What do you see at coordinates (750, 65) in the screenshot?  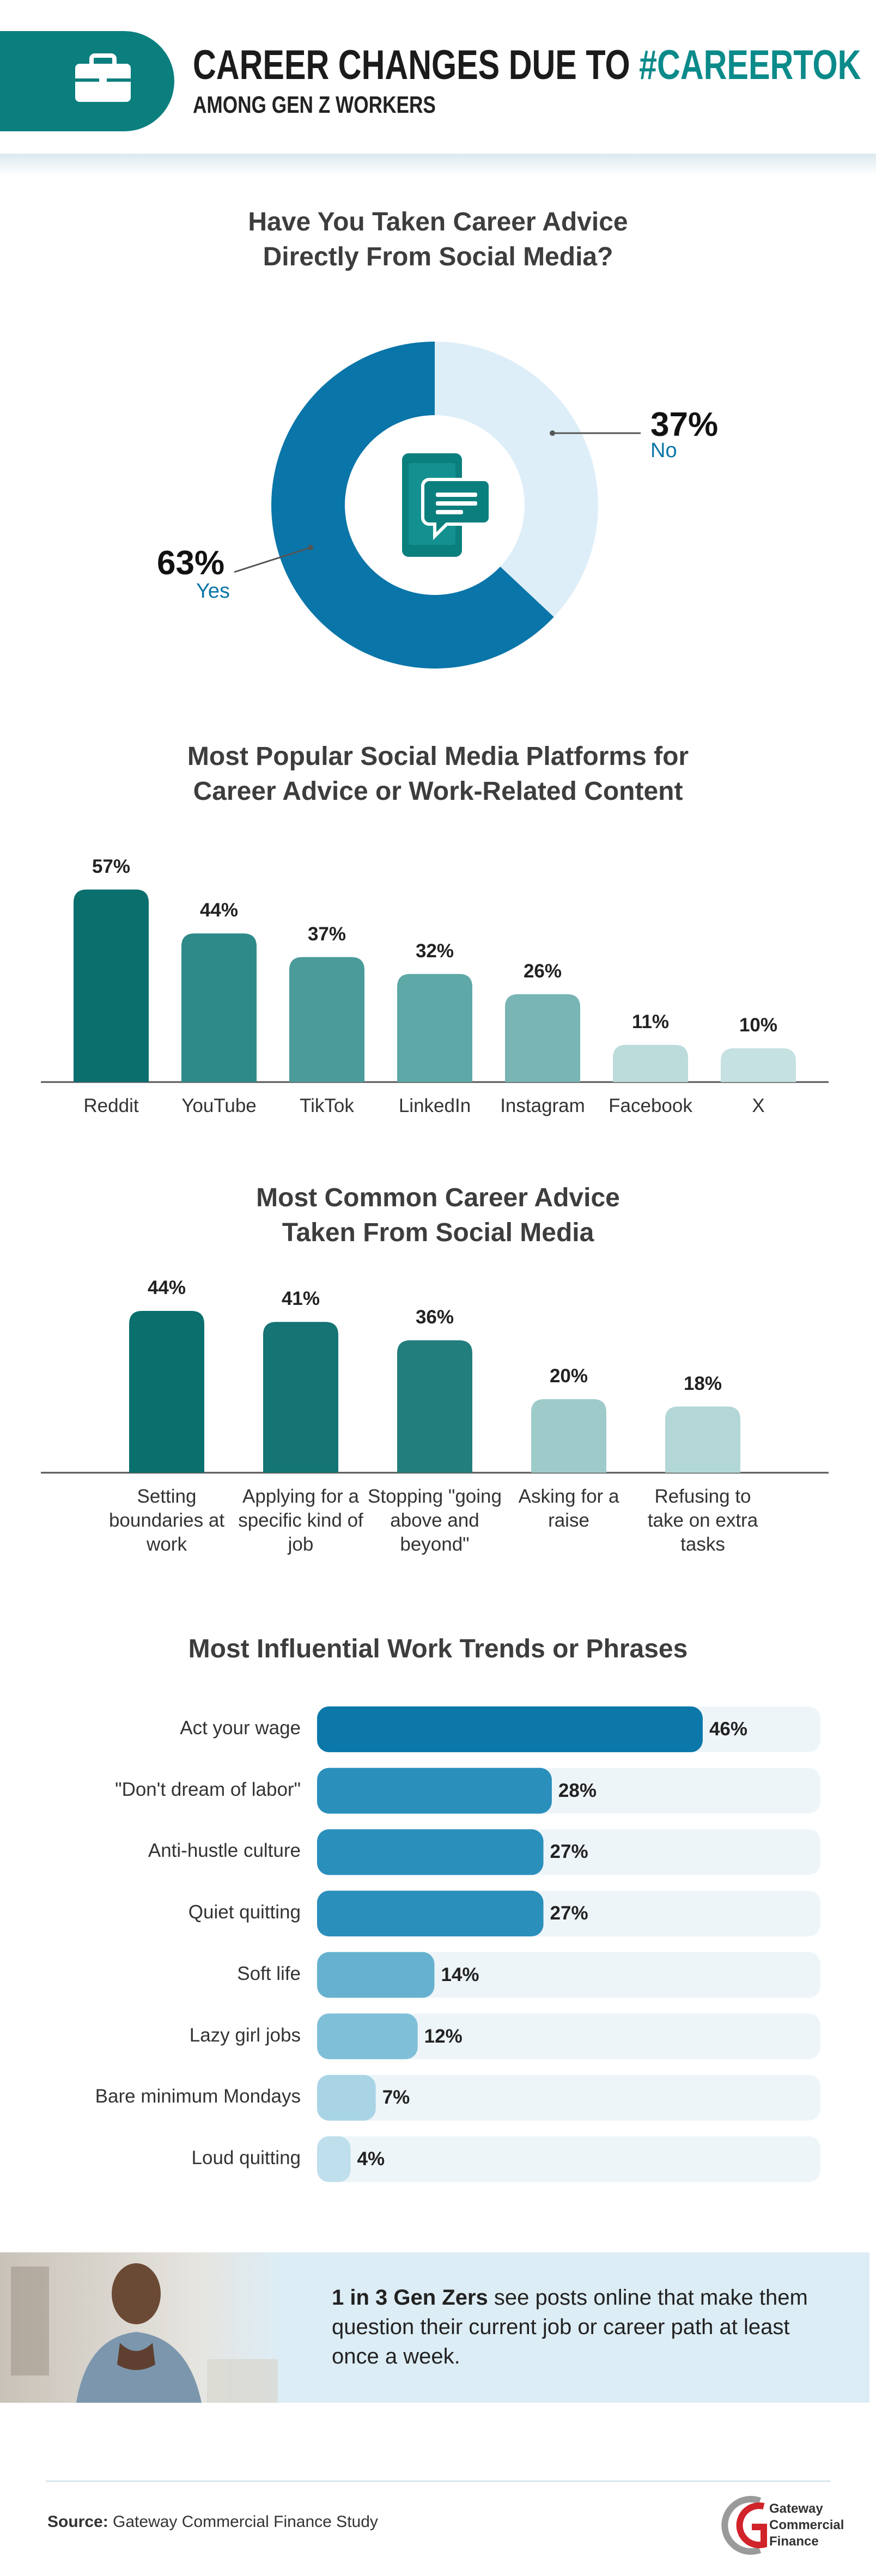 I see `title-highlight: #CAREERTOK` at bounding box center [750, 65].